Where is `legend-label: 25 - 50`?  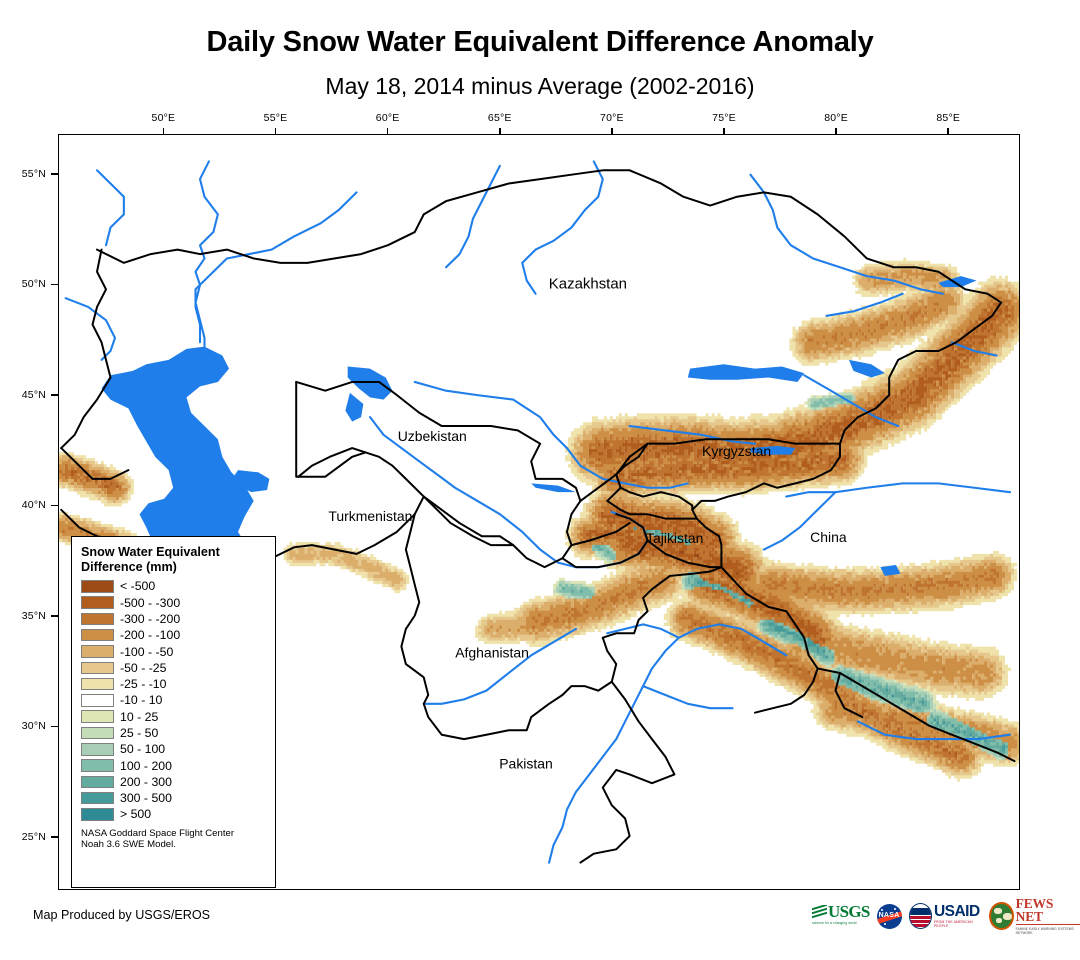
legend-label: 25 - 50 is located at coordinates (139, 733).